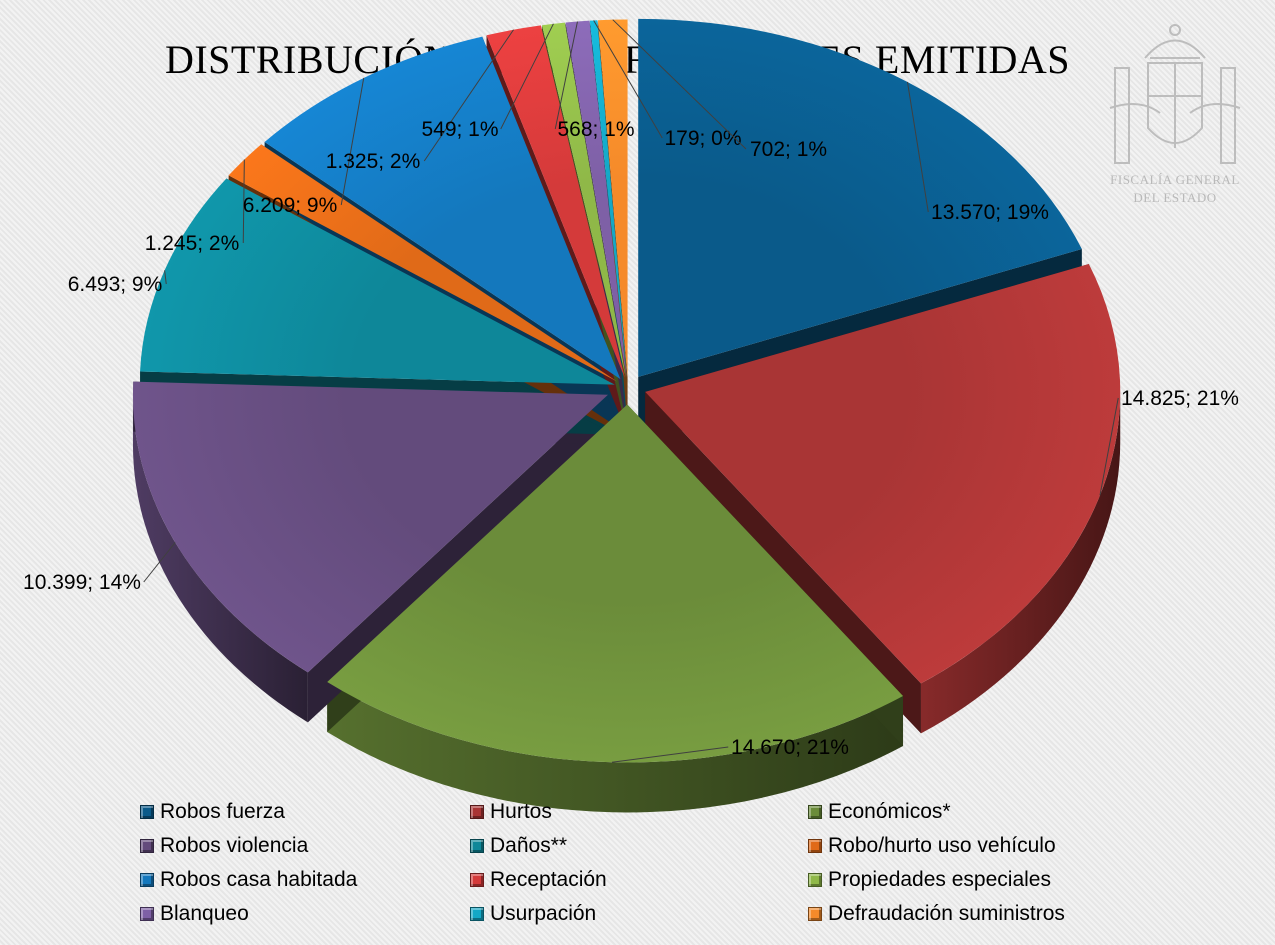 The width and height of the screenshot is (1275, 945). I want to click on pie-slice-blanqueo, so click(596, 199).